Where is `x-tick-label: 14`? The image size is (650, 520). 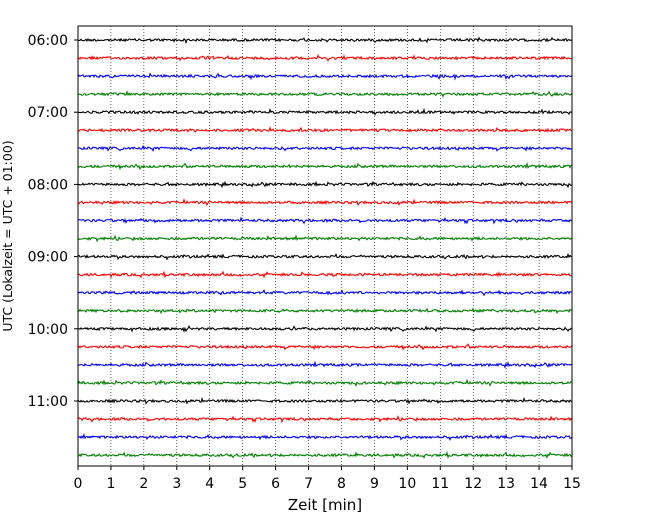 x-tick-label: 14 is located at coordinates (539, 484).